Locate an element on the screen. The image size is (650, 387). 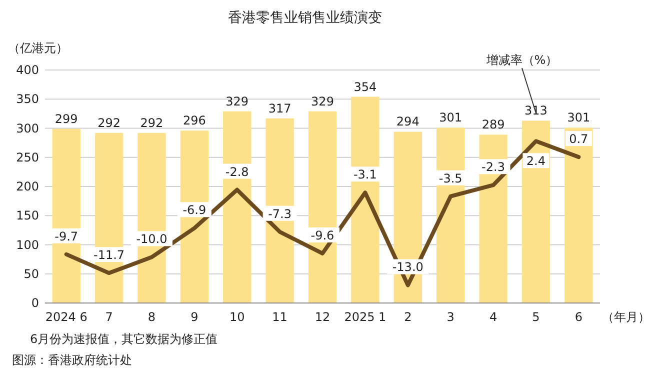
x-tick-label: 11 is located at coordinates (280, 317).